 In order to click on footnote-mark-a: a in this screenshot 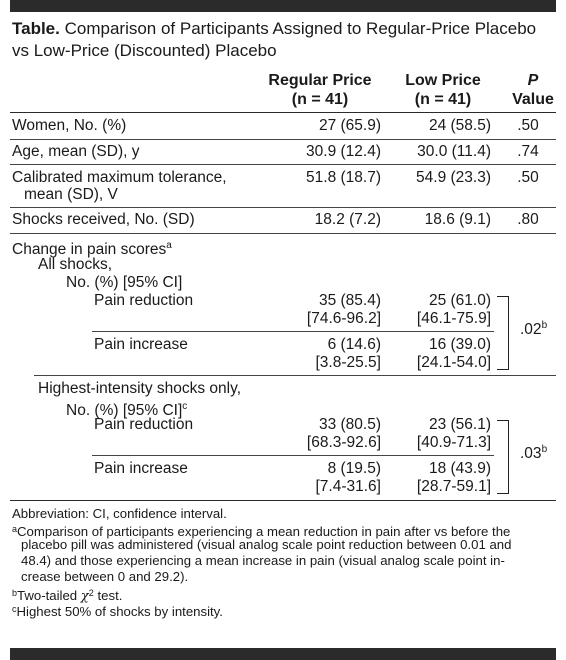, I will do `click(169, 245)`.